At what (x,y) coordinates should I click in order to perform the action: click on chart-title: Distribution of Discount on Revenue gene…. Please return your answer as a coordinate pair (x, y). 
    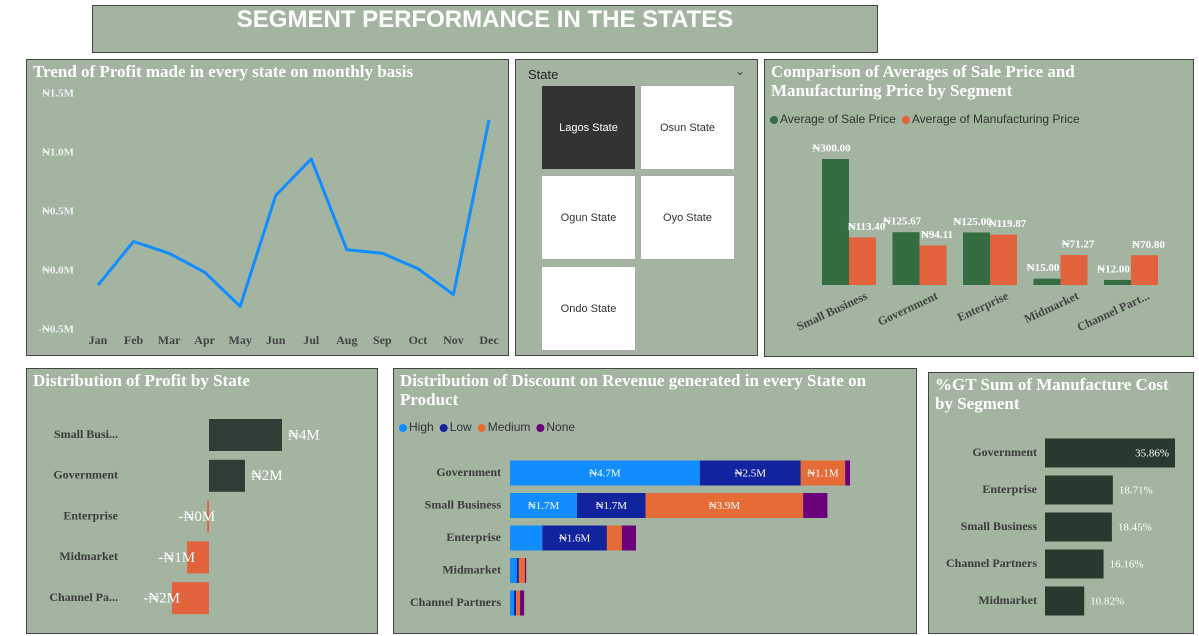
    Looking at the image, I should click on (633, 390).